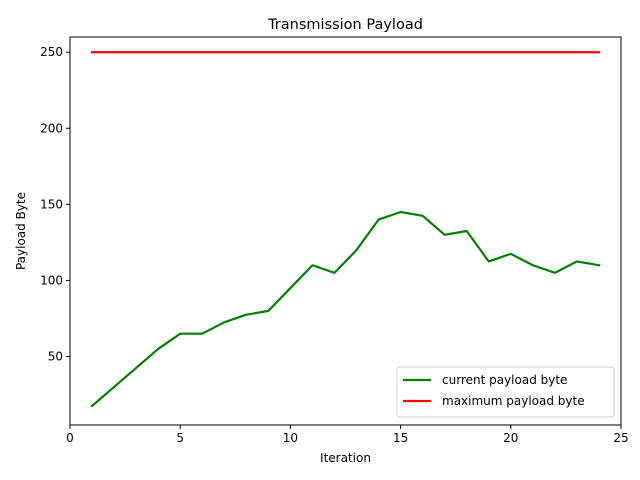 The image size is (640, 480). I want to click on y-tick-label: 250, so click(51, 52).